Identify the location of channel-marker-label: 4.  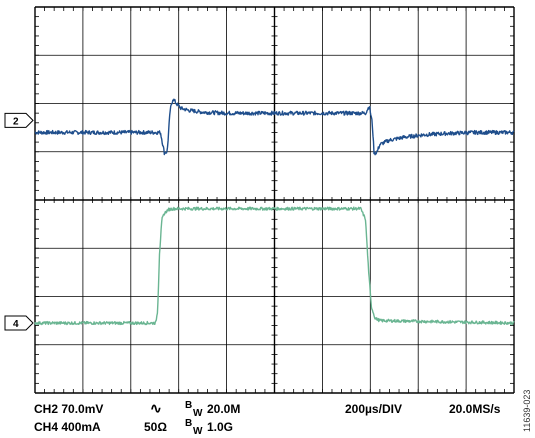
(16, 324).